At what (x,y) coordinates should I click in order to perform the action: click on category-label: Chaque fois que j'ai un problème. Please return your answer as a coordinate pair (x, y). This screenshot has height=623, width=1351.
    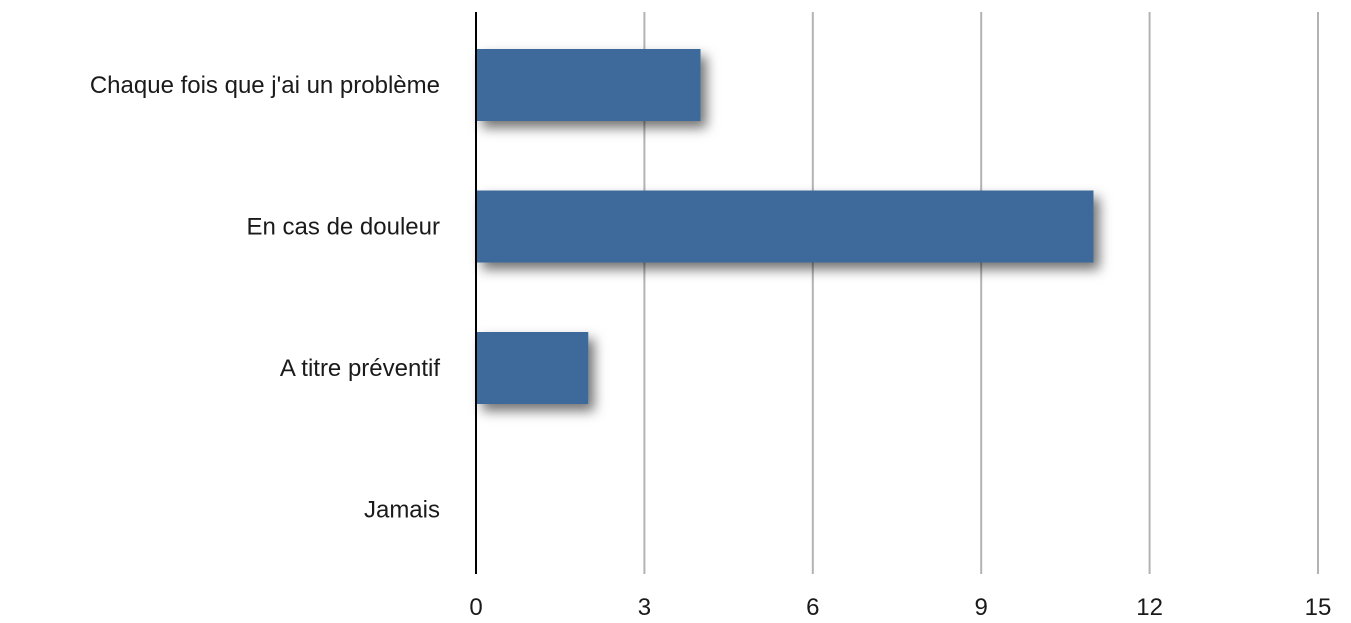
    Looking at the image, I should click on (265, 85).